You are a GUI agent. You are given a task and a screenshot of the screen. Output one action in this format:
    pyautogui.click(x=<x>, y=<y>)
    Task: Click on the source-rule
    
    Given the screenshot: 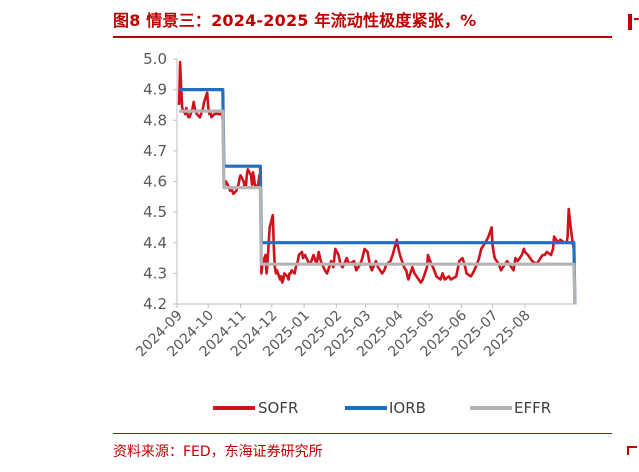 What is the action you would take?
    pyautogui.click(x=362, y=433)
    